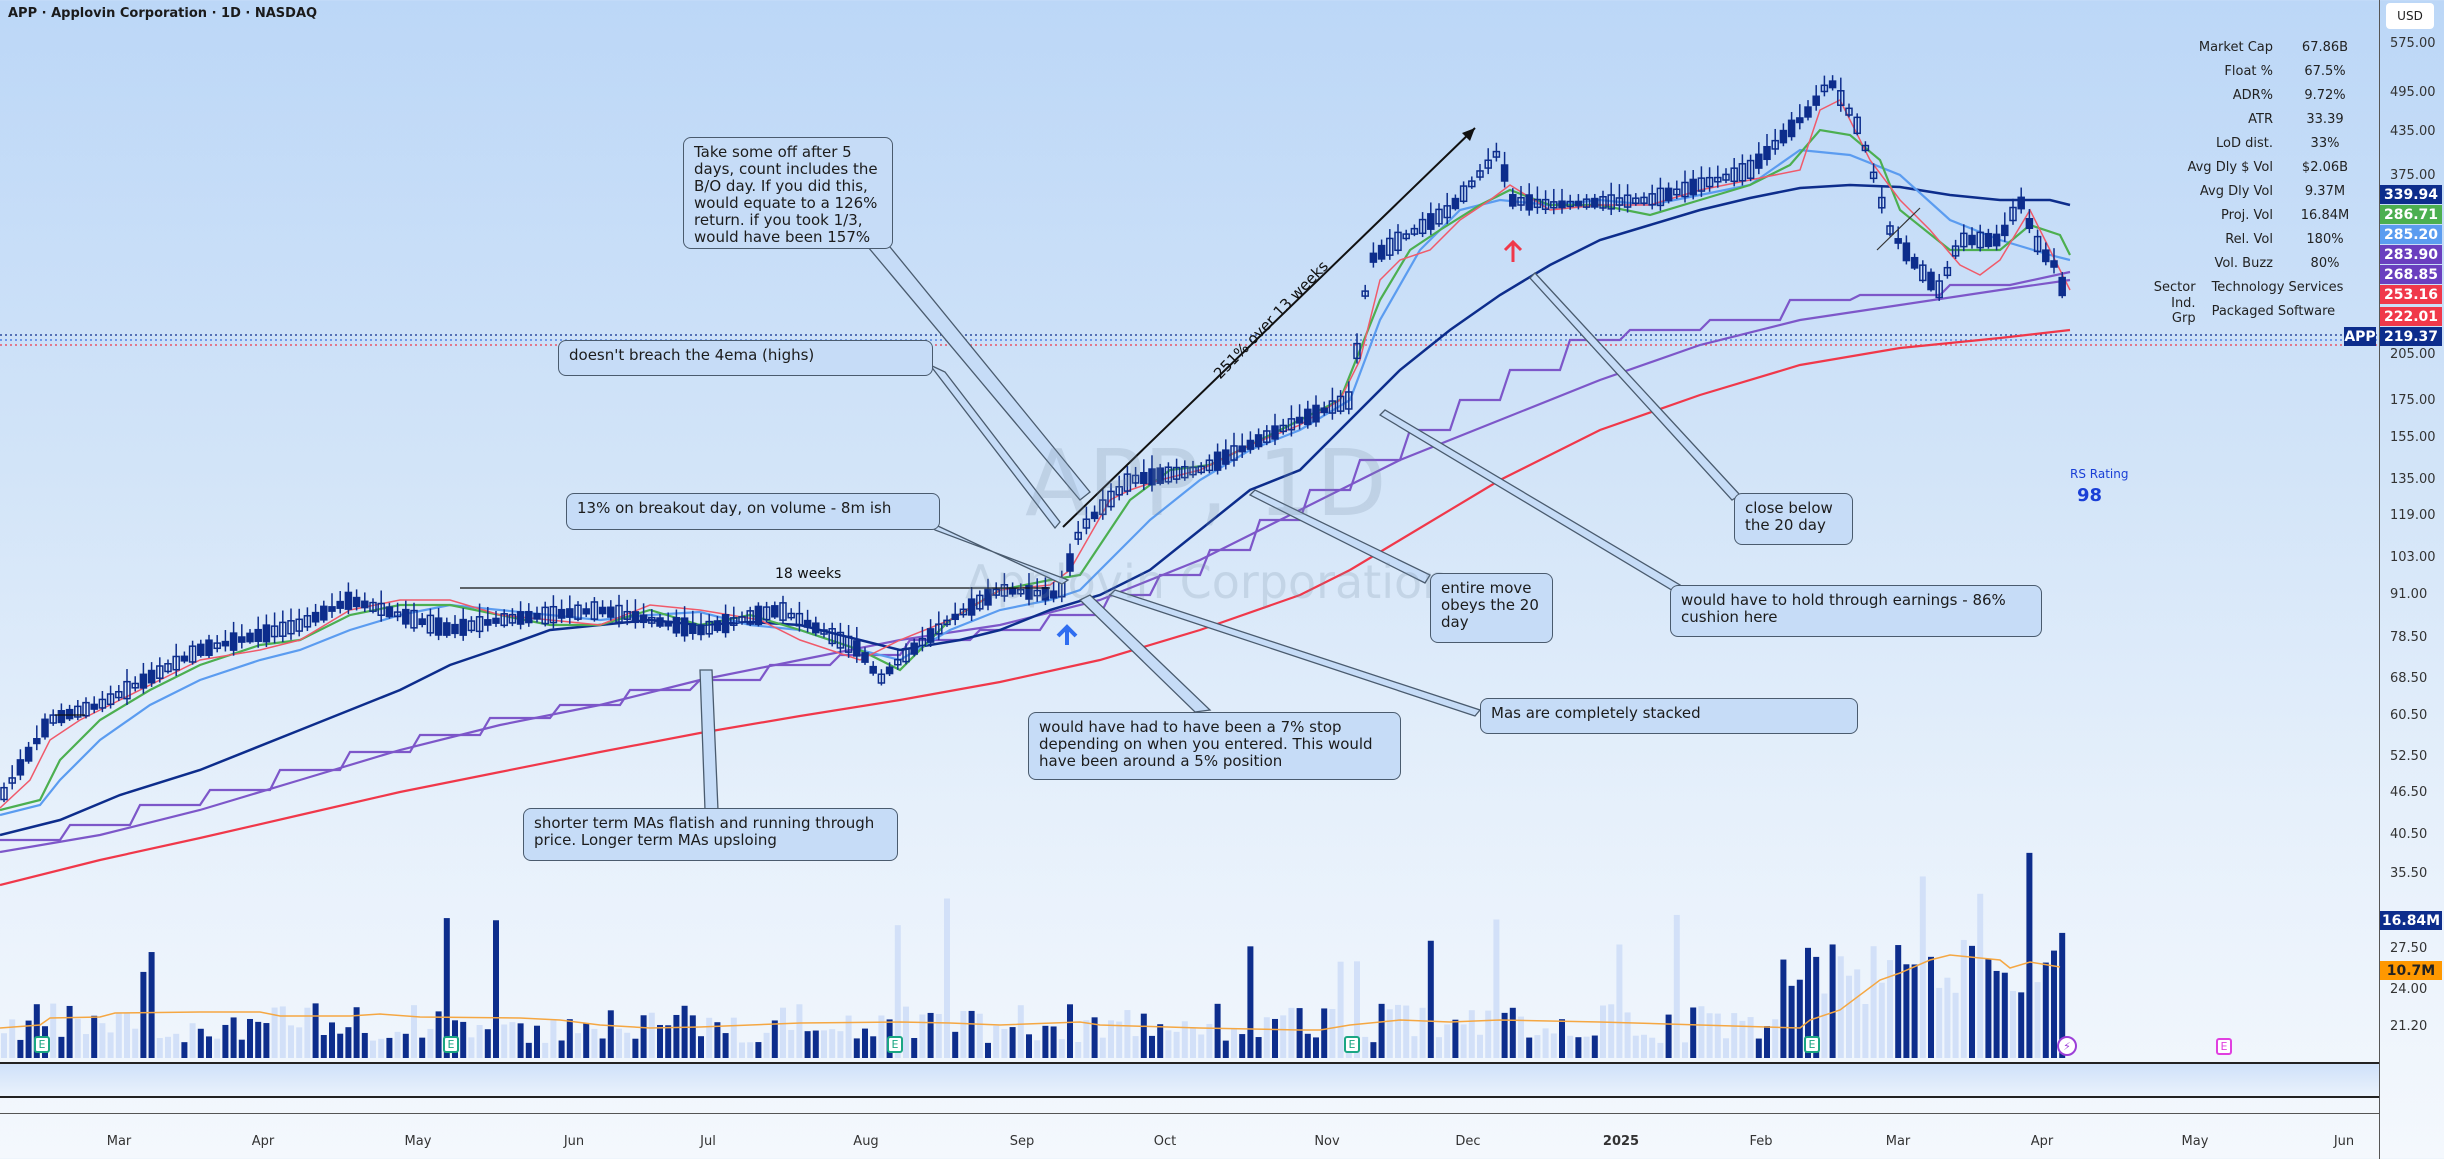 The image size is (2444, 1159). What do you see at coordinates (163, 13) in the screenshot?
I see `chart-title: APP · Applovin Corporation · 1D · NASDAQ` at bounding box center [163, 13].